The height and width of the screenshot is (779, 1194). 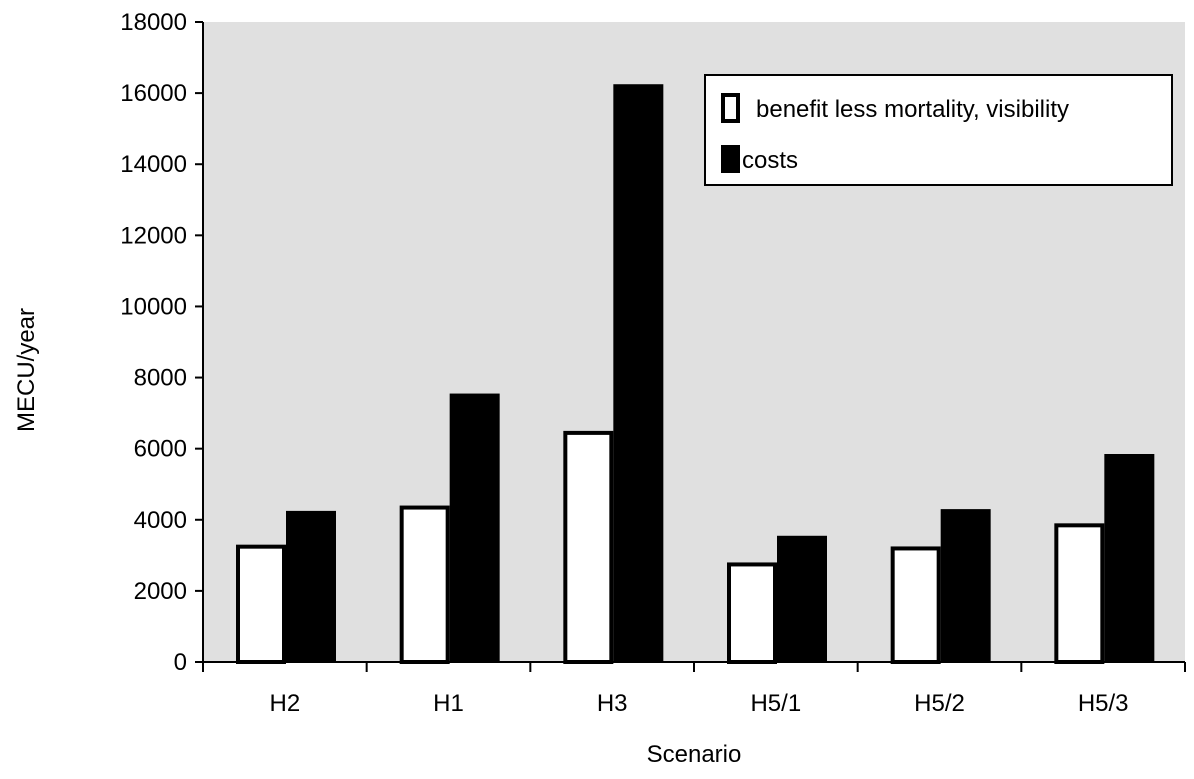 What do you see at coordinates (424, 584) in the screenshot?
I see `bar-benefit-h1` at bounding box center [424, 584].